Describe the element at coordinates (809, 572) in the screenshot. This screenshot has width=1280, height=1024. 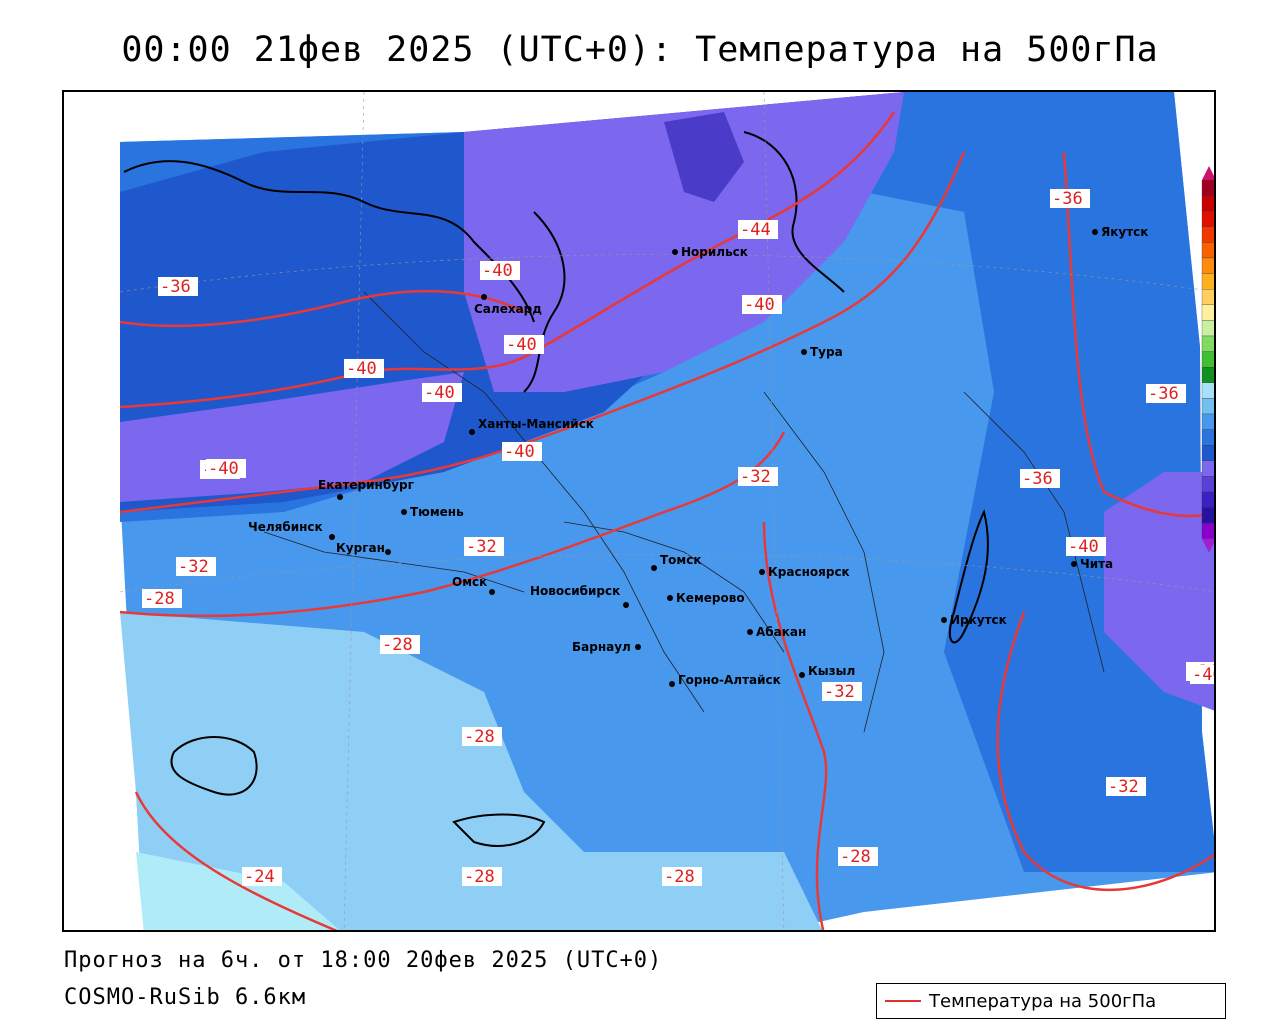
I see `city-label: Красноярск` at that location.